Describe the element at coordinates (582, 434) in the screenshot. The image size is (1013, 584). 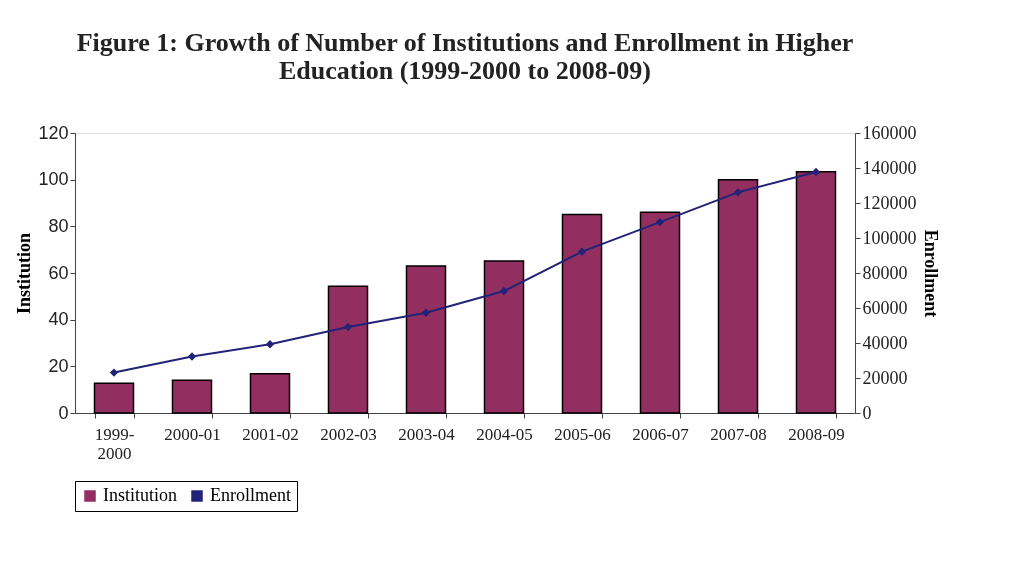
I see `x-tick-label: 2005-06` at that location.